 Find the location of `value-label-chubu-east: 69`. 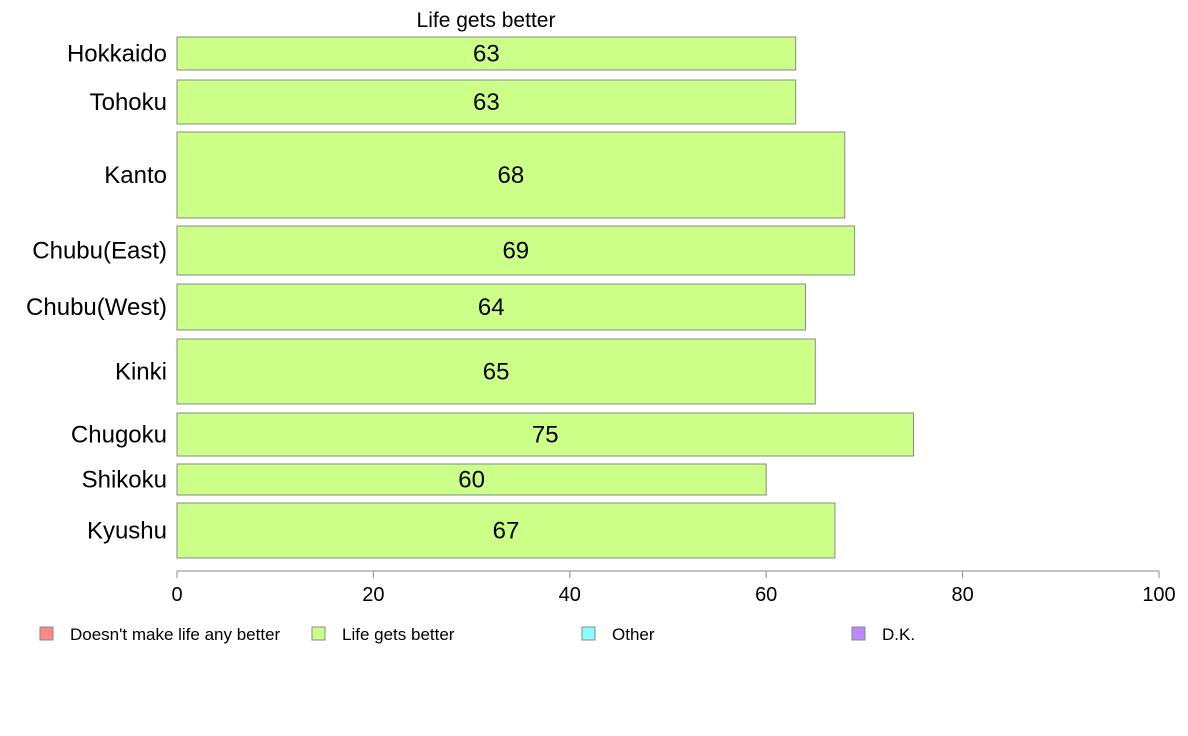

value-label-chubu-east: 69 is located at coordinates (515, 251).